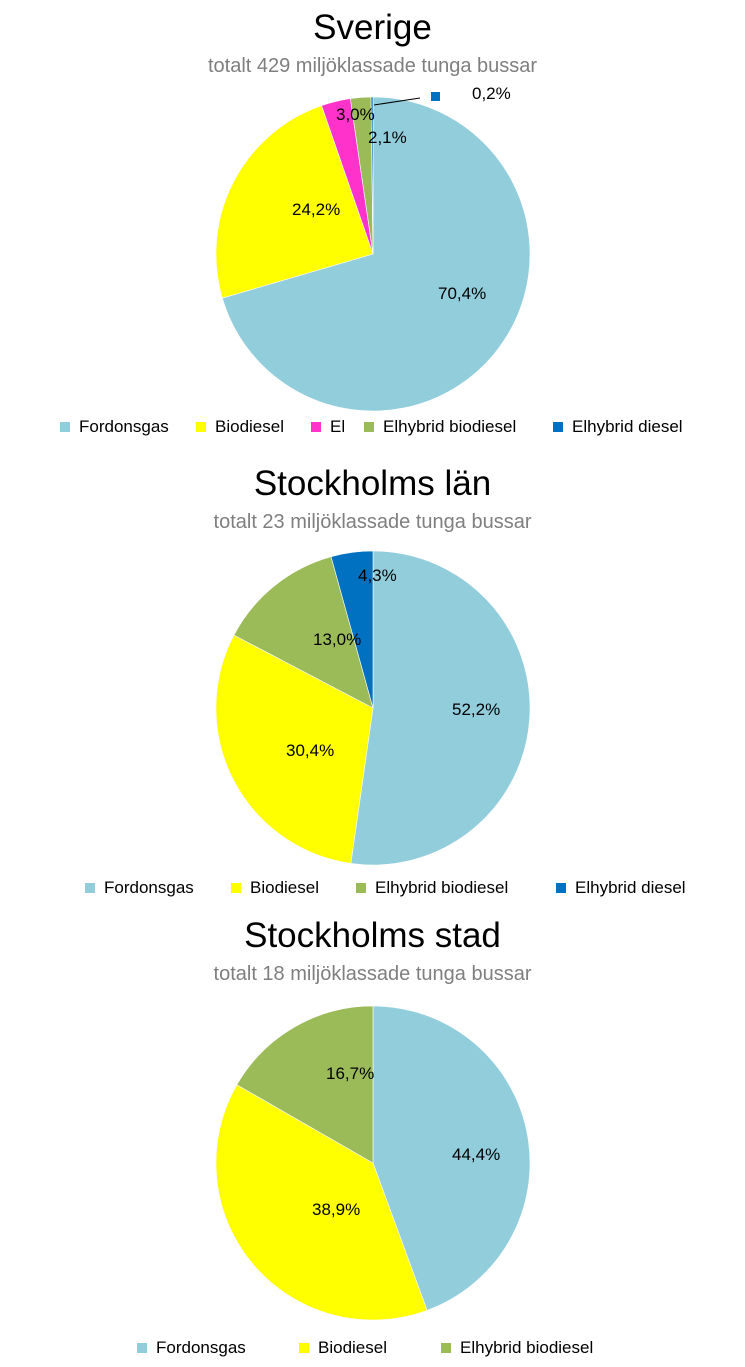 Image resolution: width=745 pixels, height=1367 pixels. I want to click on chart-subtitle: totalt 429 miljöklassade tunga bussar, so click(372, 66).